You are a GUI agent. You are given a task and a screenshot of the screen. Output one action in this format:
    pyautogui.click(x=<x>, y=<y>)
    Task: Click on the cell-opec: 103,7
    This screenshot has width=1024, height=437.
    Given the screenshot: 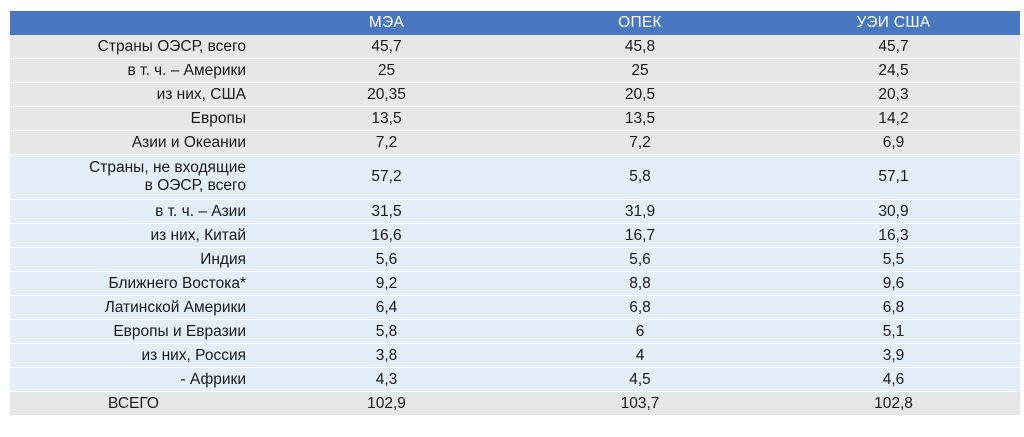 What is the action you would take?
    pyautogui.click(x=640, y=403)
    